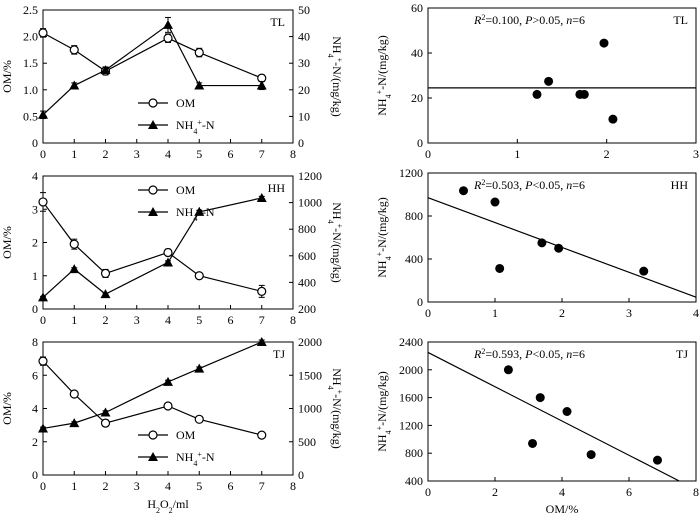 Image resolution: width=700 pixels, height=516 pixels. What do you see at coordinates (529, 185) in the screenshot?
I see `hh-corr-stat-annotation: R2=0.503, P<0.05, n=6` at bounding box center [529, 185].